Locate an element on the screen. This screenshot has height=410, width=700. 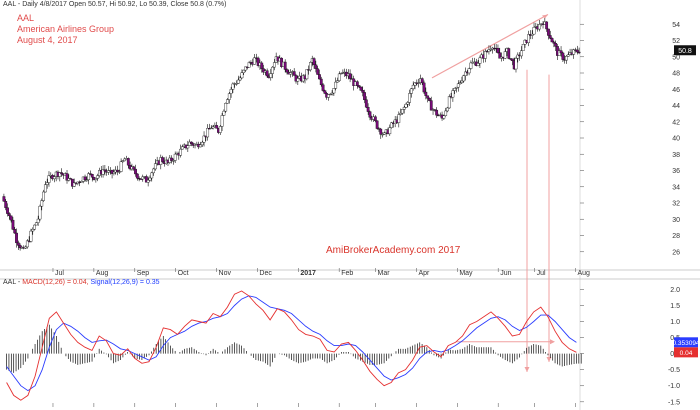
price-tick-label: 44 is located at coordinates (676, 106).